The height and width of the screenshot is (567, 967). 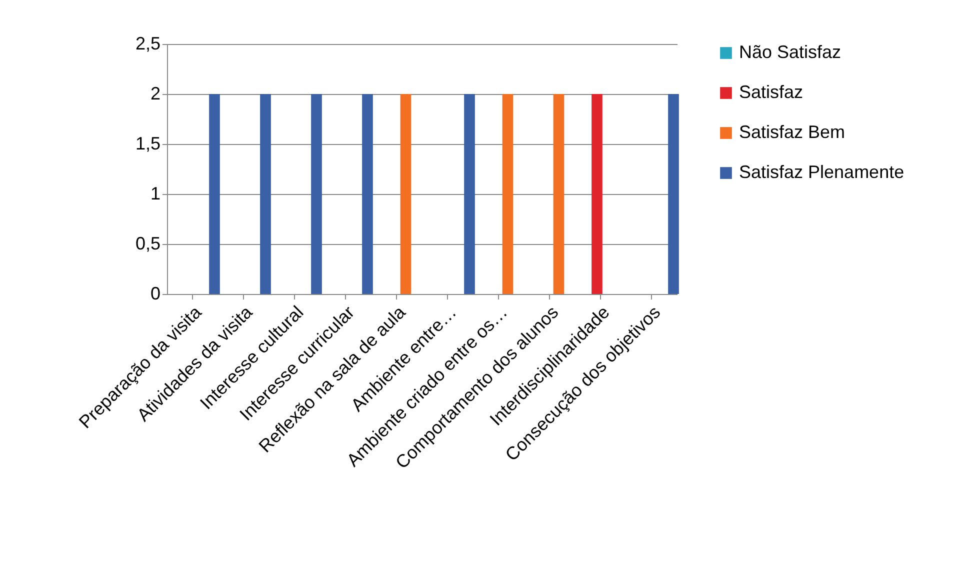 What do you see at coordinates (771, 92) in the screenshot?
I see `legend-label: Satisfaz` at bounding box center [771, 92].